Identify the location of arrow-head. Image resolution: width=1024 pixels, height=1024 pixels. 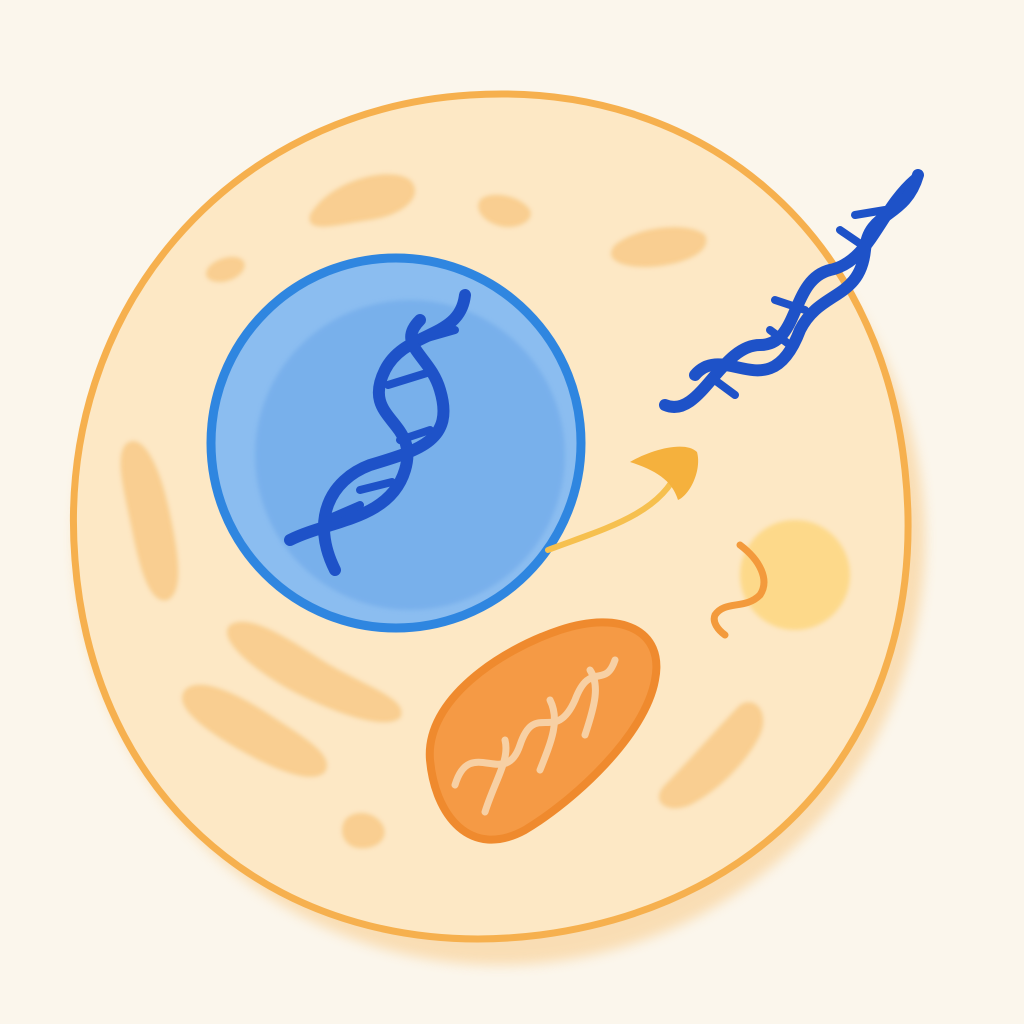
(664, 473).